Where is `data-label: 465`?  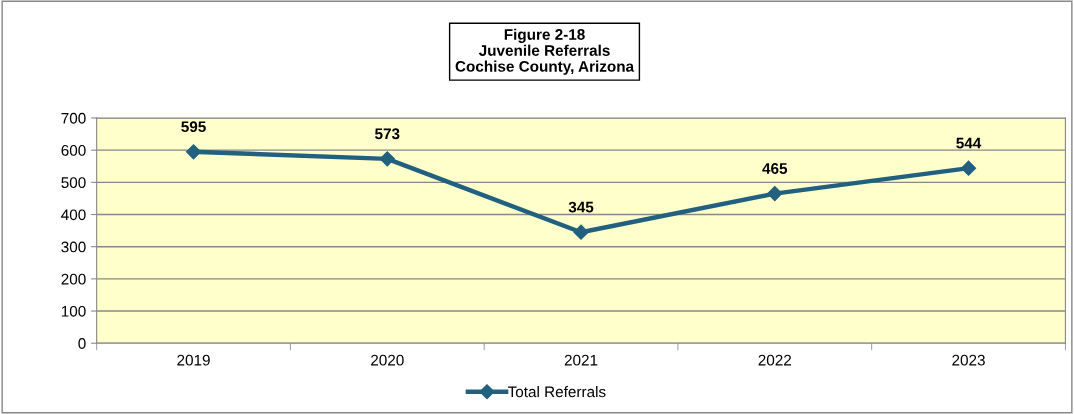
data-label: 465 is located at coordinates (775, 168).